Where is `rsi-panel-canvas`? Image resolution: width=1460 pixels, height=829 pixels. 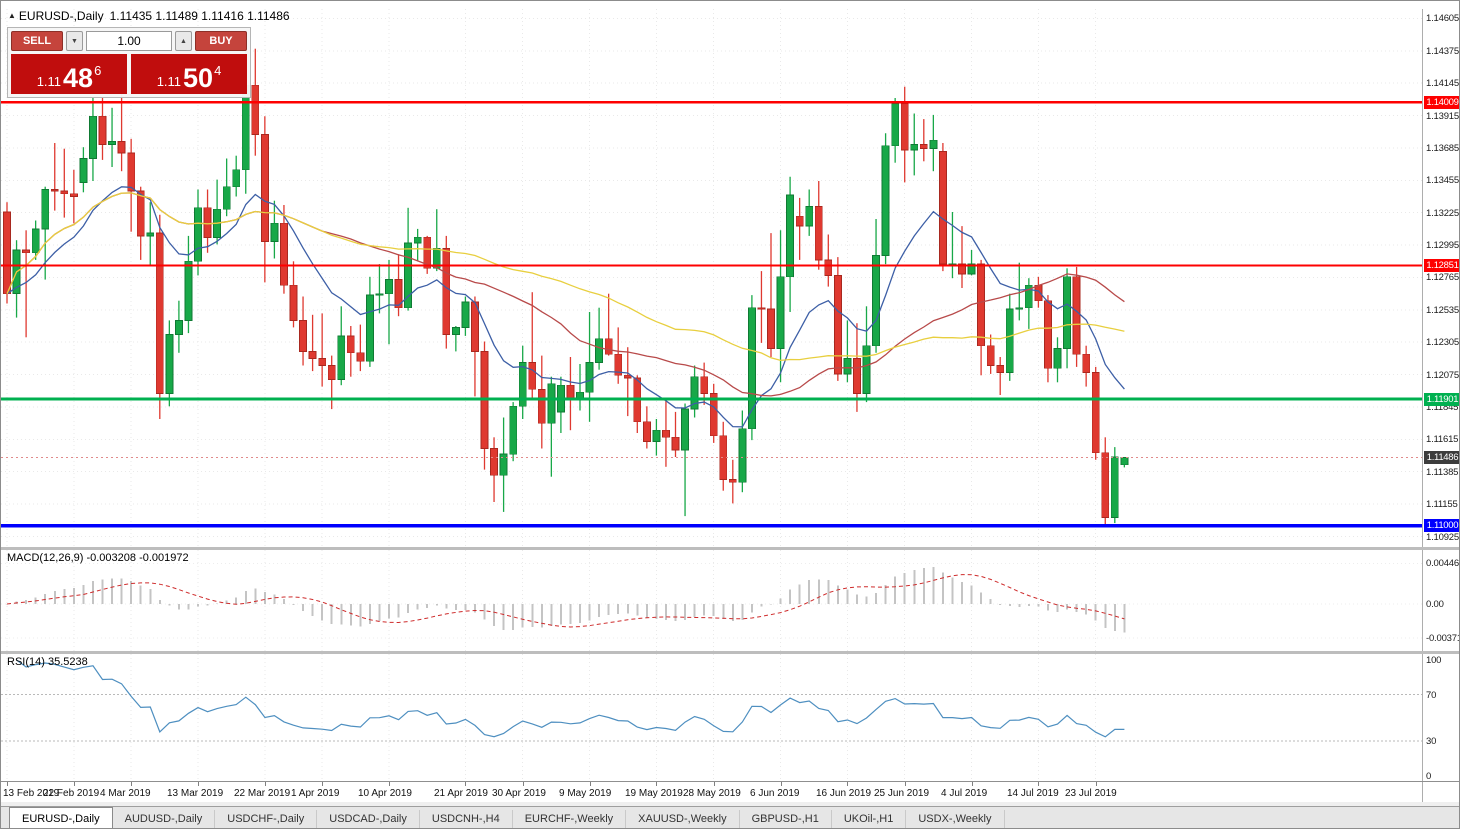
rsi-panel-canvas is located at coordinates (711, 717).